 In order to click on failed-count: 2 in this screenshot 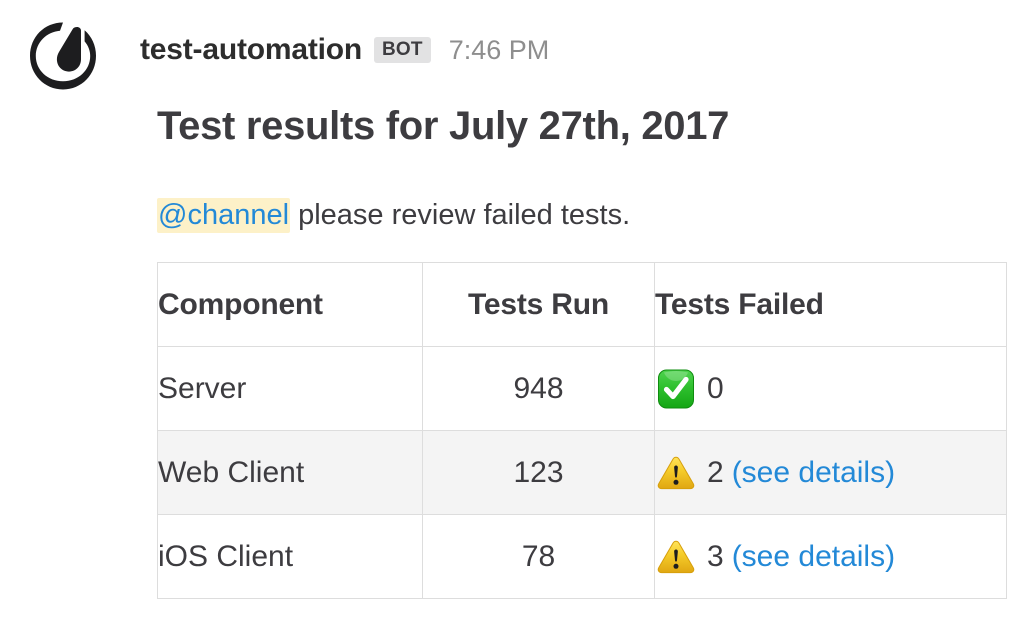, I will do `click(715, 472)`.